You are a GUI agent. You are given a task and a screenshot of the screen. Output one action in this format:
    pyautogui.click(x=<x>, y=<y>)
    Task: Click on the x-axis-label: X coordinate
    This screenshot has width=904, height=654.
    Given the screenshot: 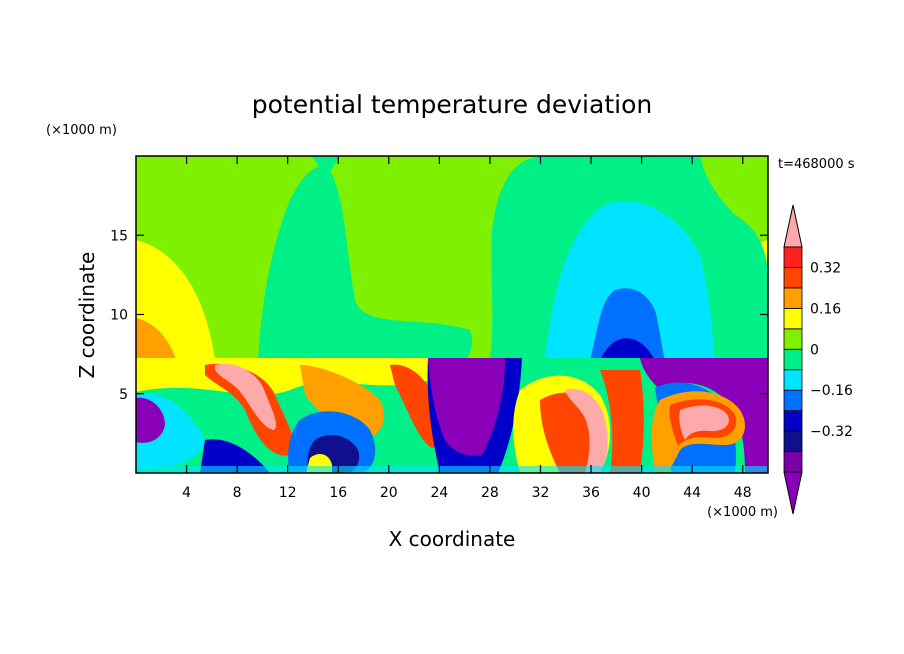 What is the action you would take?
    pyautogui.click(x=452, y=539)
    